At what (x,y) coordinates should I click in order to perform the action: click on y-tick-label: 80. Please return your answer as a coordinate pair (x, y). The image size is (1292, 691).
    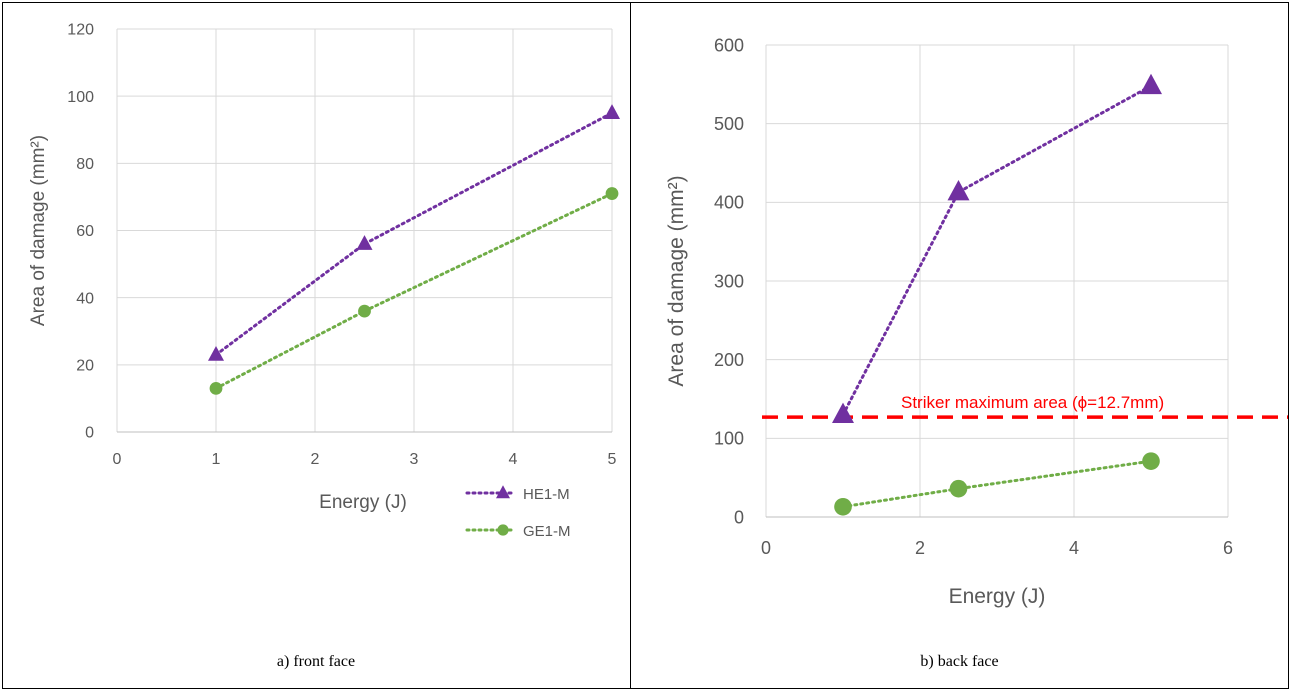
    Looking at the image, I should click on (85, 164).